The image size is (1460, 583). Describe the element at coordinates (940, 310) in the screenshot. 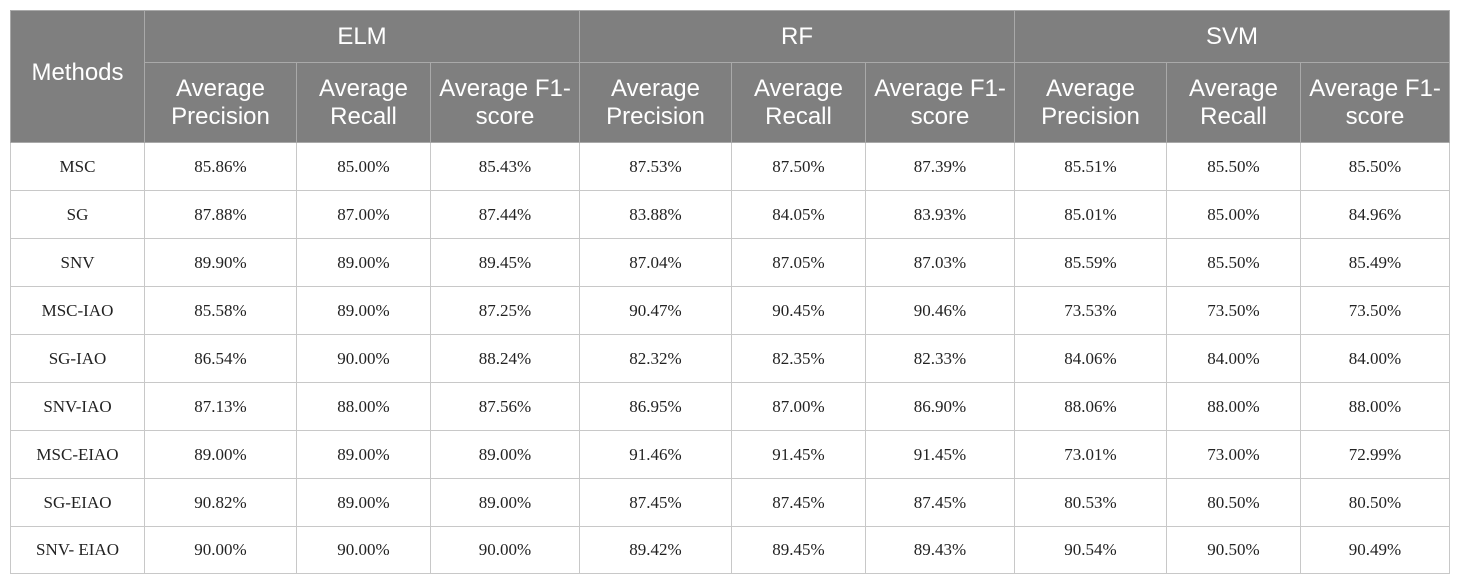

I see `value-cell: 90.46%` at that location.